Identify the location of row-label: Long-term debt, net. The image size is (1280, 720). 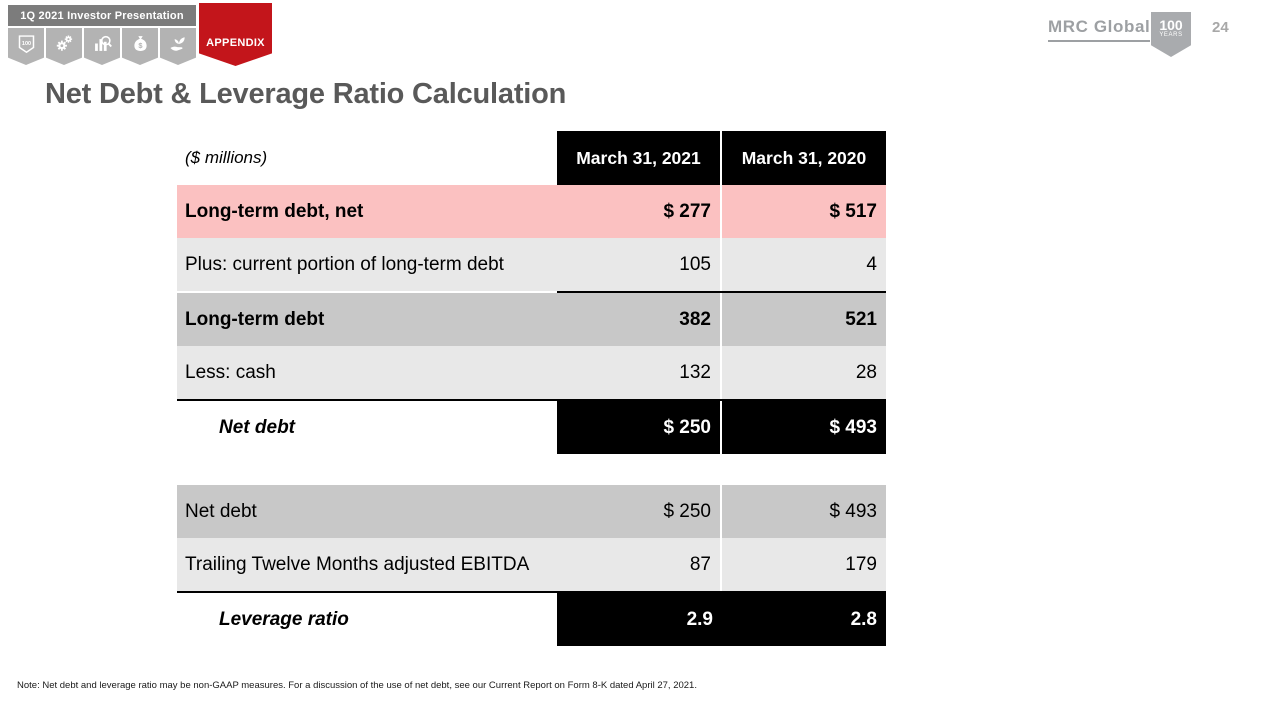
(367, 211).